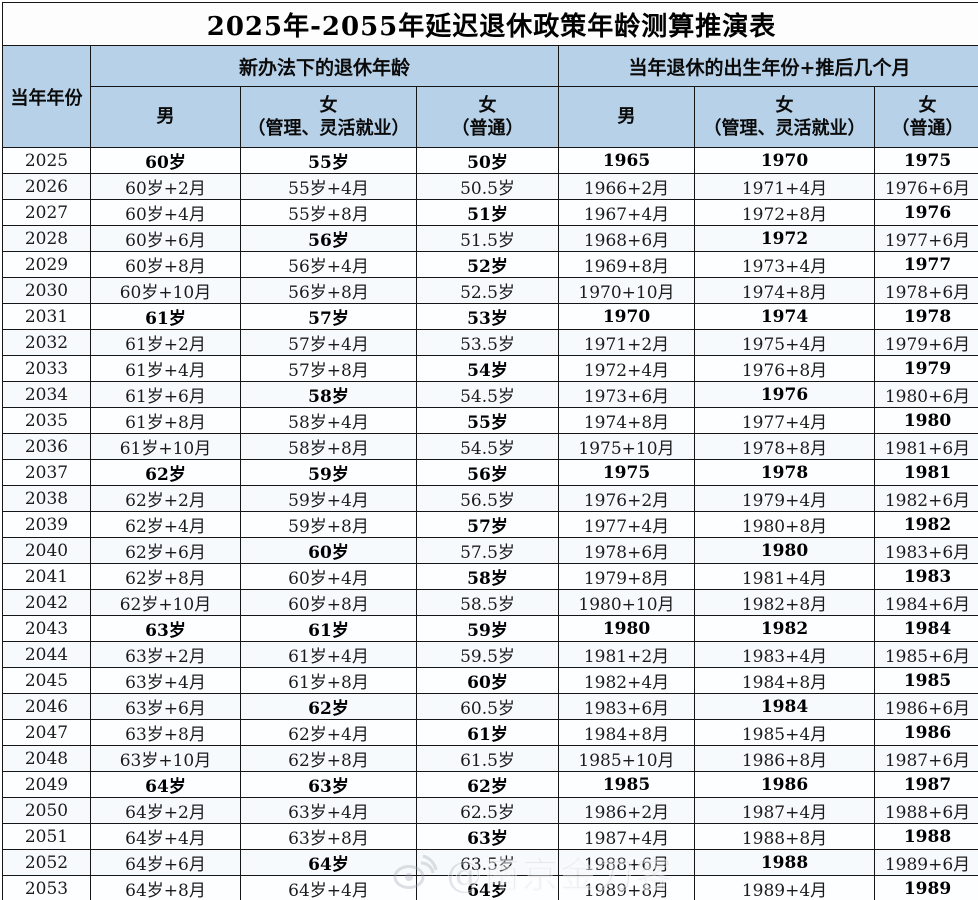  What do you see at coordinates (925, 117) in the screenshot?
I see `column-header-female-ordinary-birth: 女 （普通）` at bounding box center [925, 117].